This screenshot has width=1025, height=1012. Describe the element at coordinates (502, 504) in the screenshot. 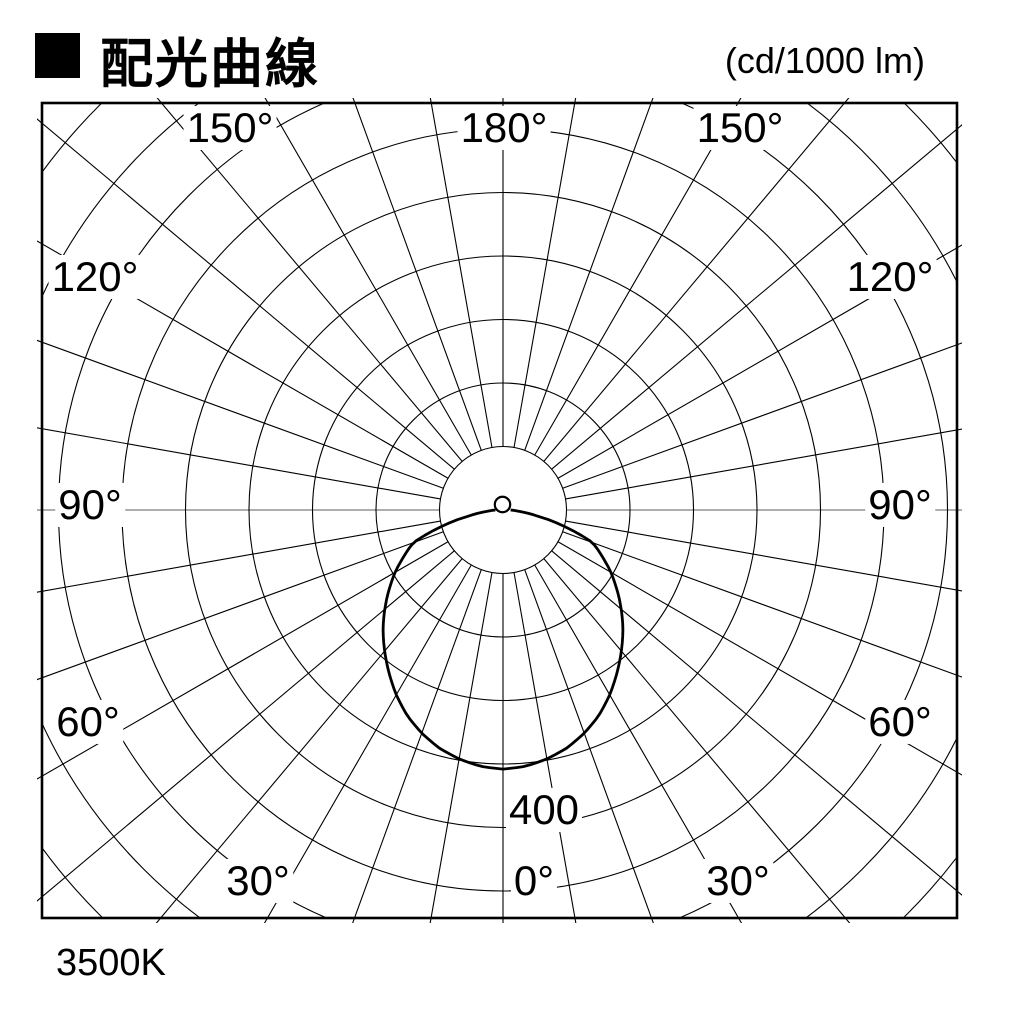

I see `zenith-bump` at that location.